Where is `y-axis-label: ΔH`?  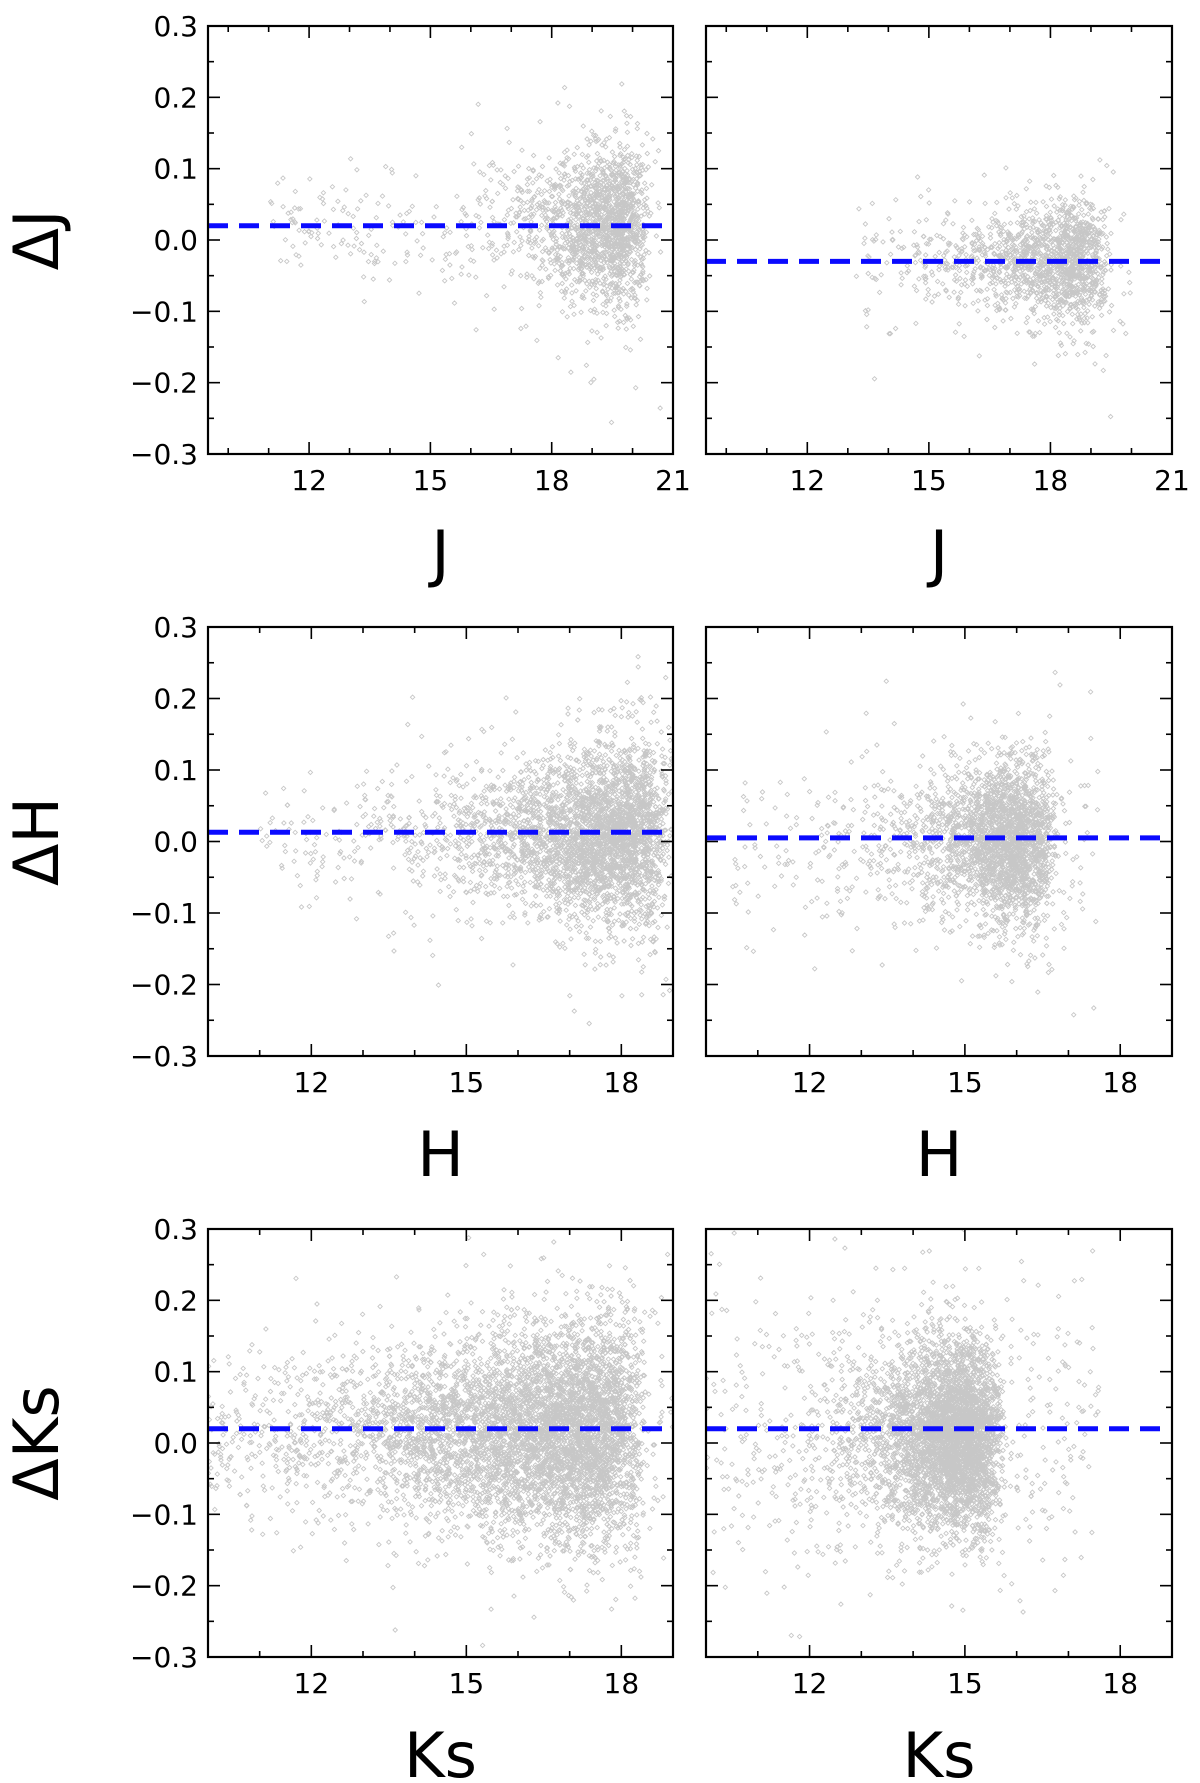 y-axis-label: ΔH is located at coordinates (36, 841).